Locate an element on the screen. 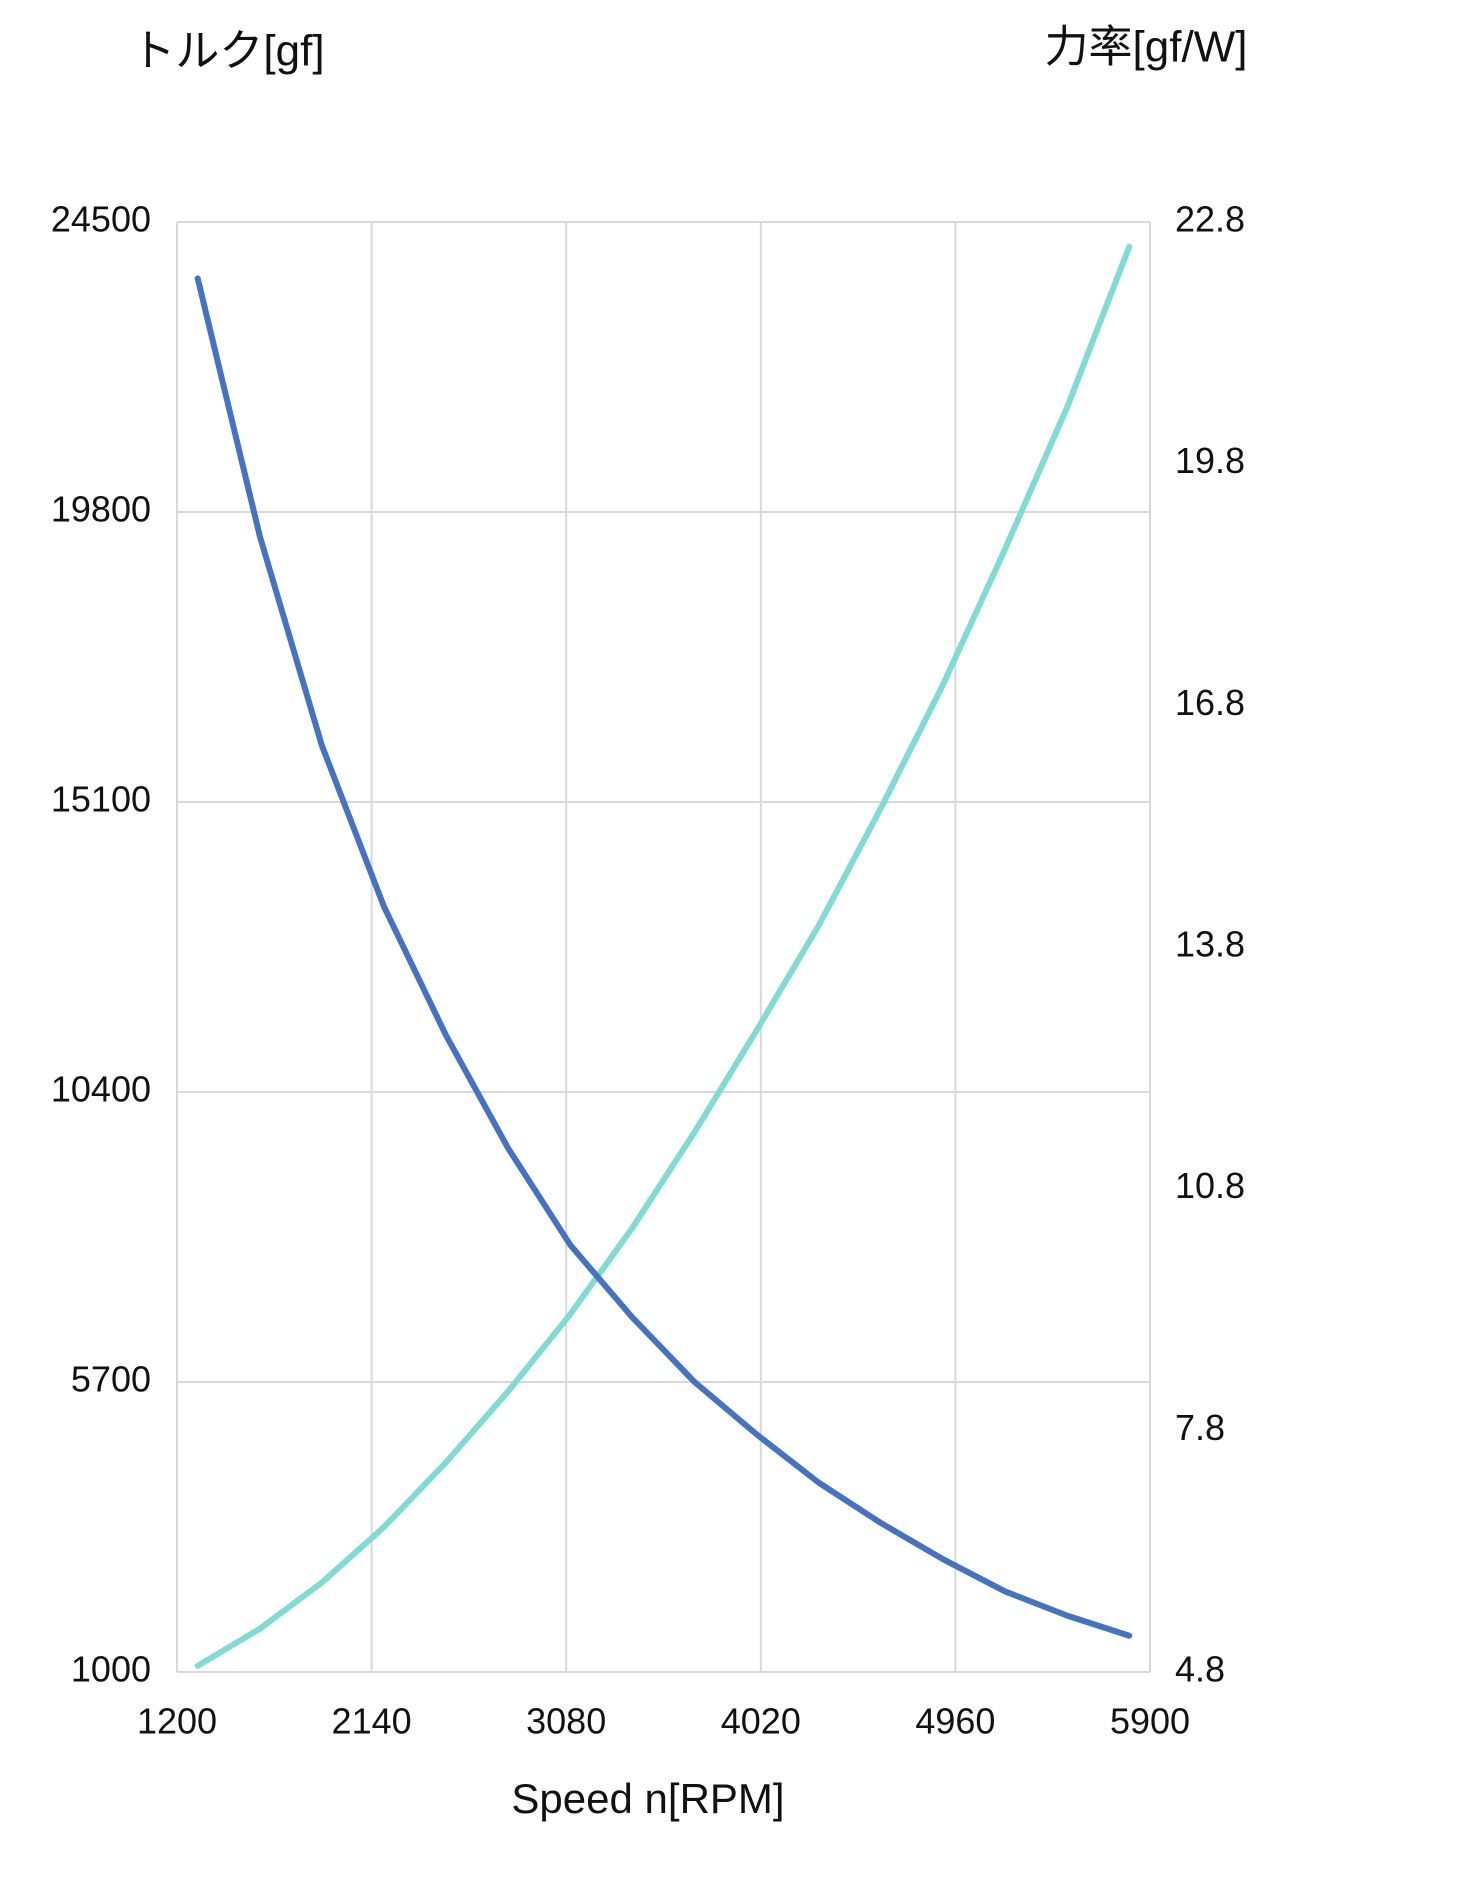 The width and height of the screenshot is (1462, 1892). left-axis-title: トルク[gf] is located at coordinates (227, 51).